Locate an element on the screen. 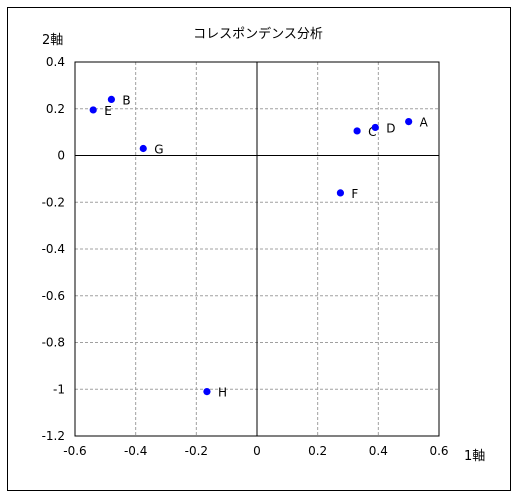  point-label-e: E is located at coordinates (108, 111).